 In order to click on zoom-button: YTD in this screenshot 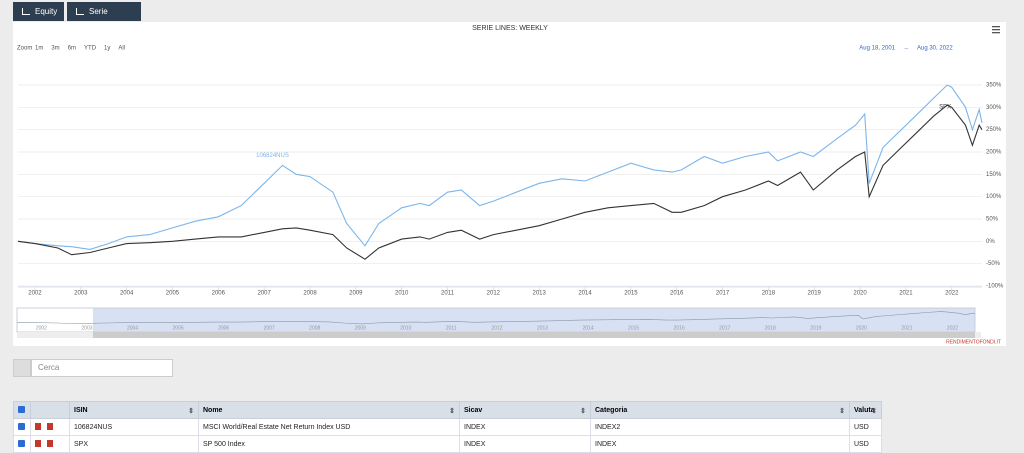, I will do `click(90, 49)`.